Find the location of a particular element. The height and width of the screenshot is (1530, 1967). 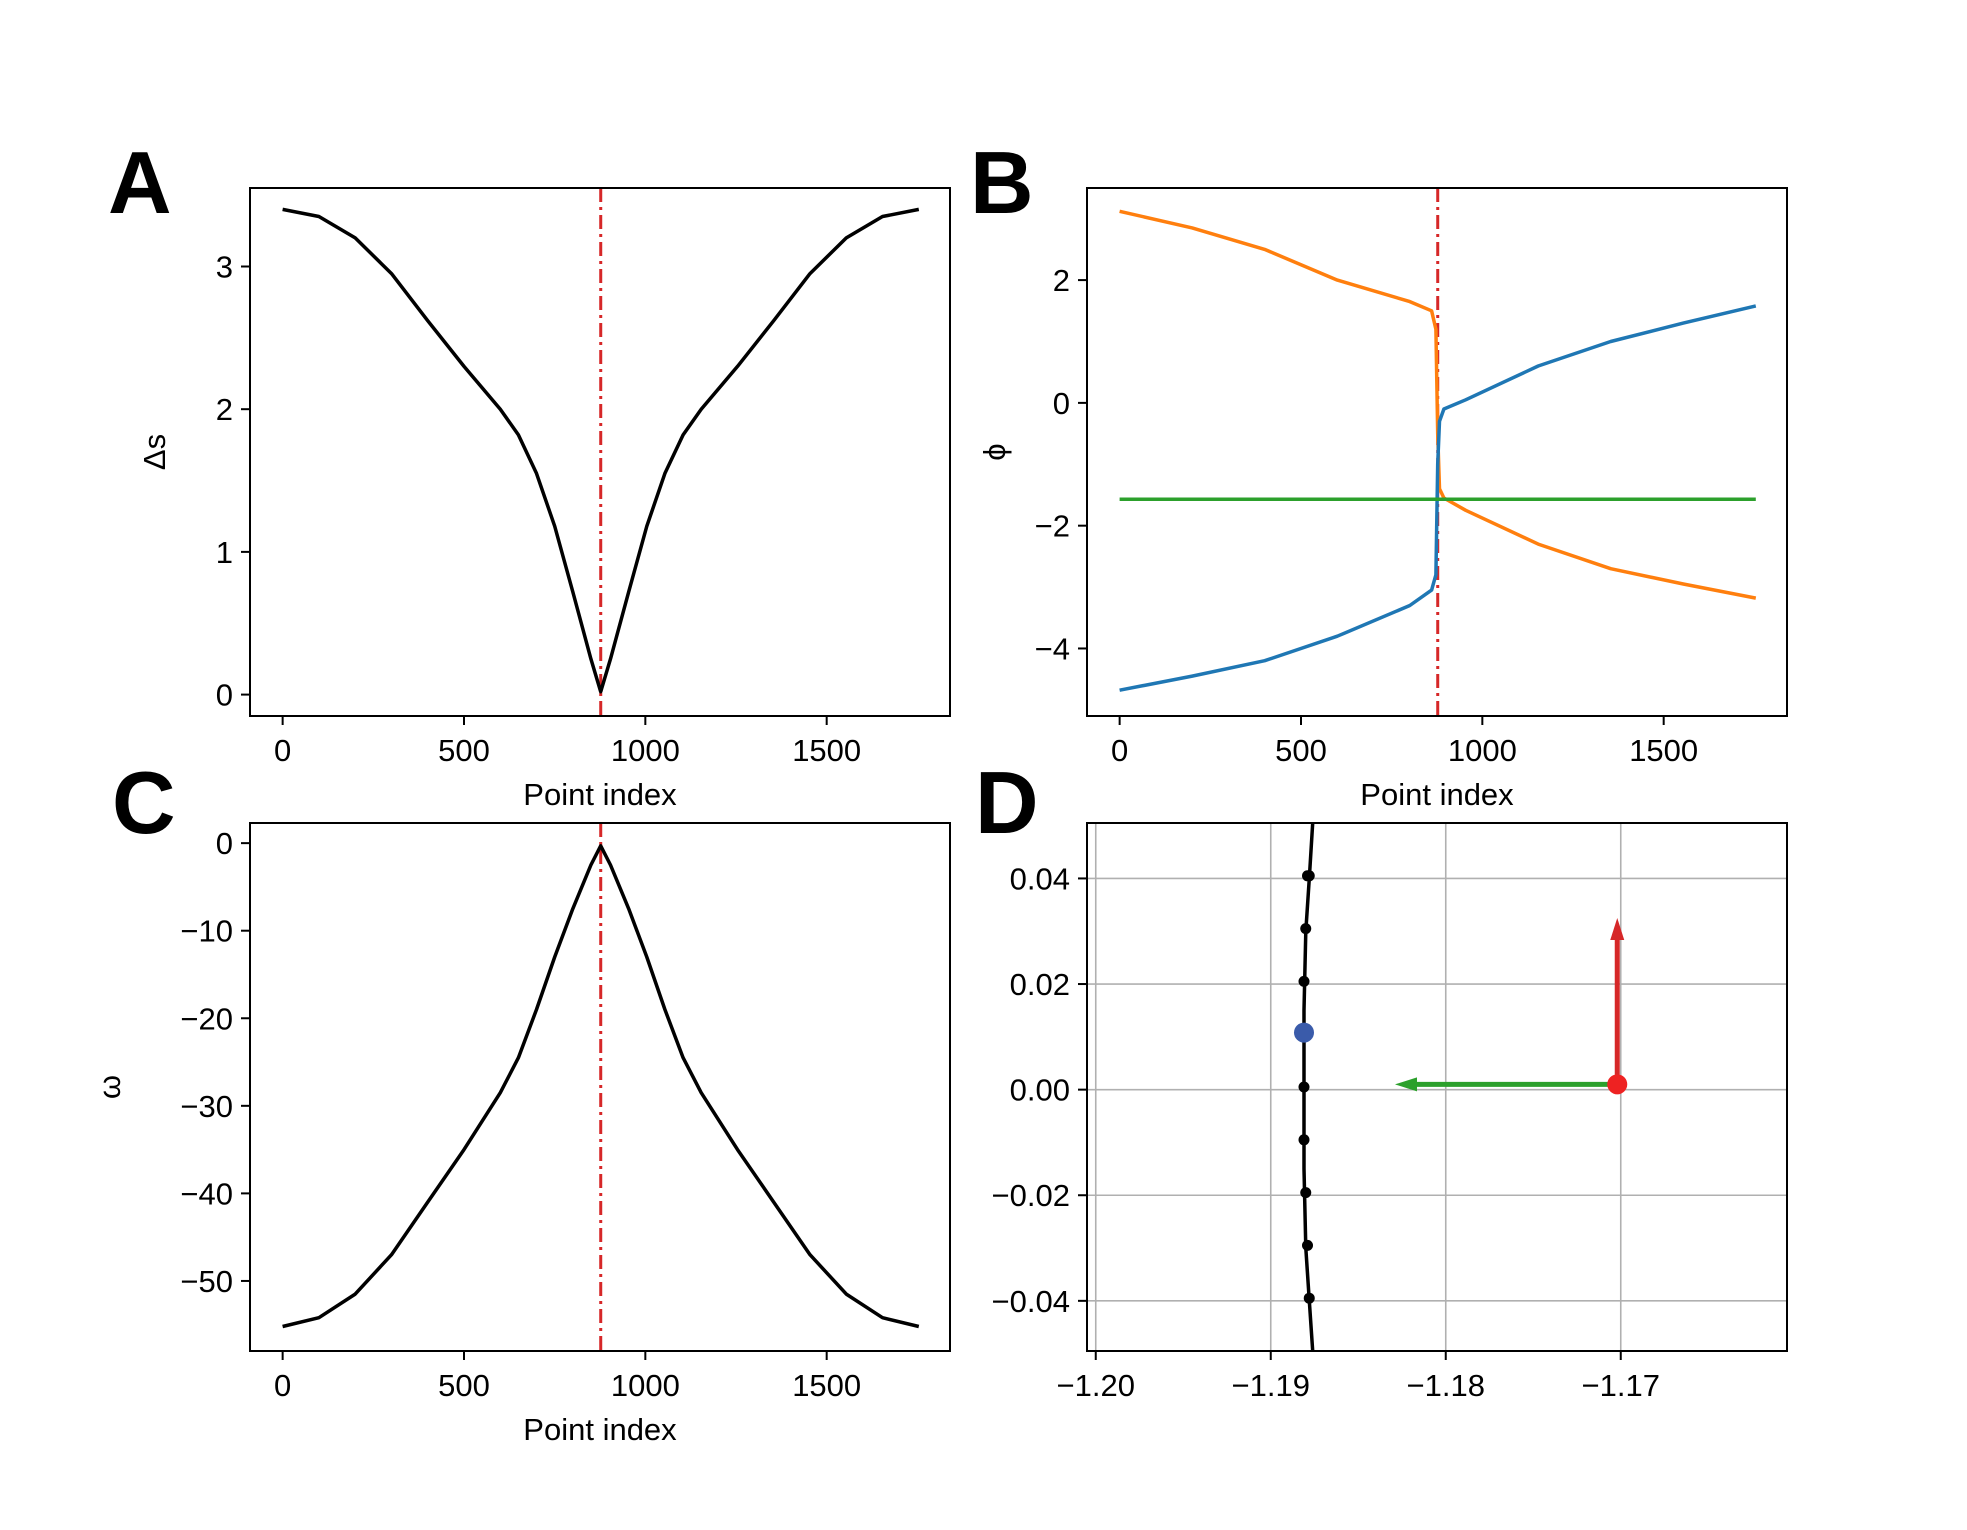

panel-letter-c: C is located at coordinates (144, 802).